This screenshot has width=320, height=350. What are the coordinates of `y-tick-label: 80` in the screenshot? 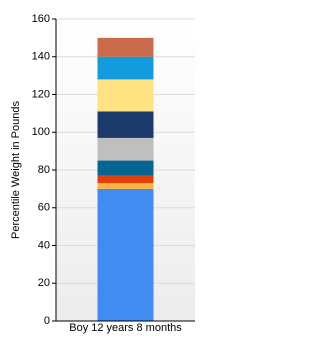 It's located at (44, 170).